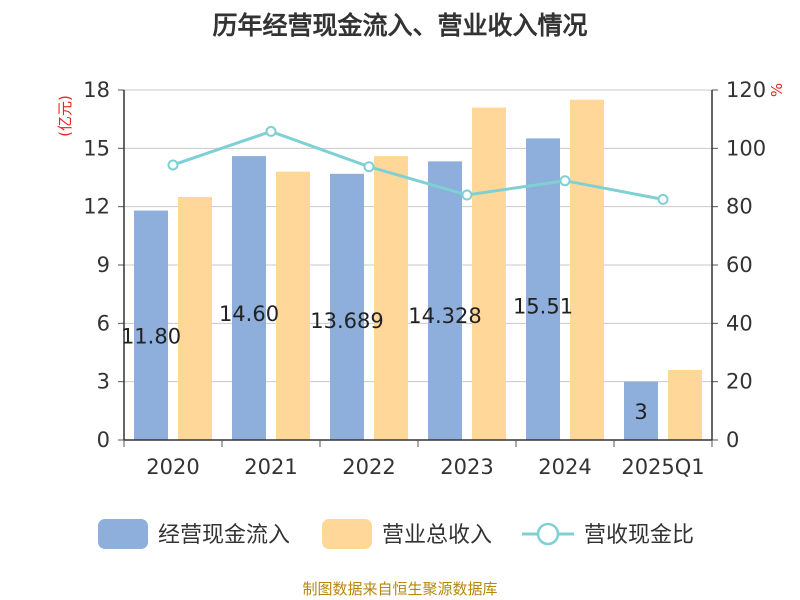 The width and height of the screenshot is (800, 600). Describe the element at coordinates (746, 90) in the screenshot. I see `y-right-tick-label: 120` at that location.